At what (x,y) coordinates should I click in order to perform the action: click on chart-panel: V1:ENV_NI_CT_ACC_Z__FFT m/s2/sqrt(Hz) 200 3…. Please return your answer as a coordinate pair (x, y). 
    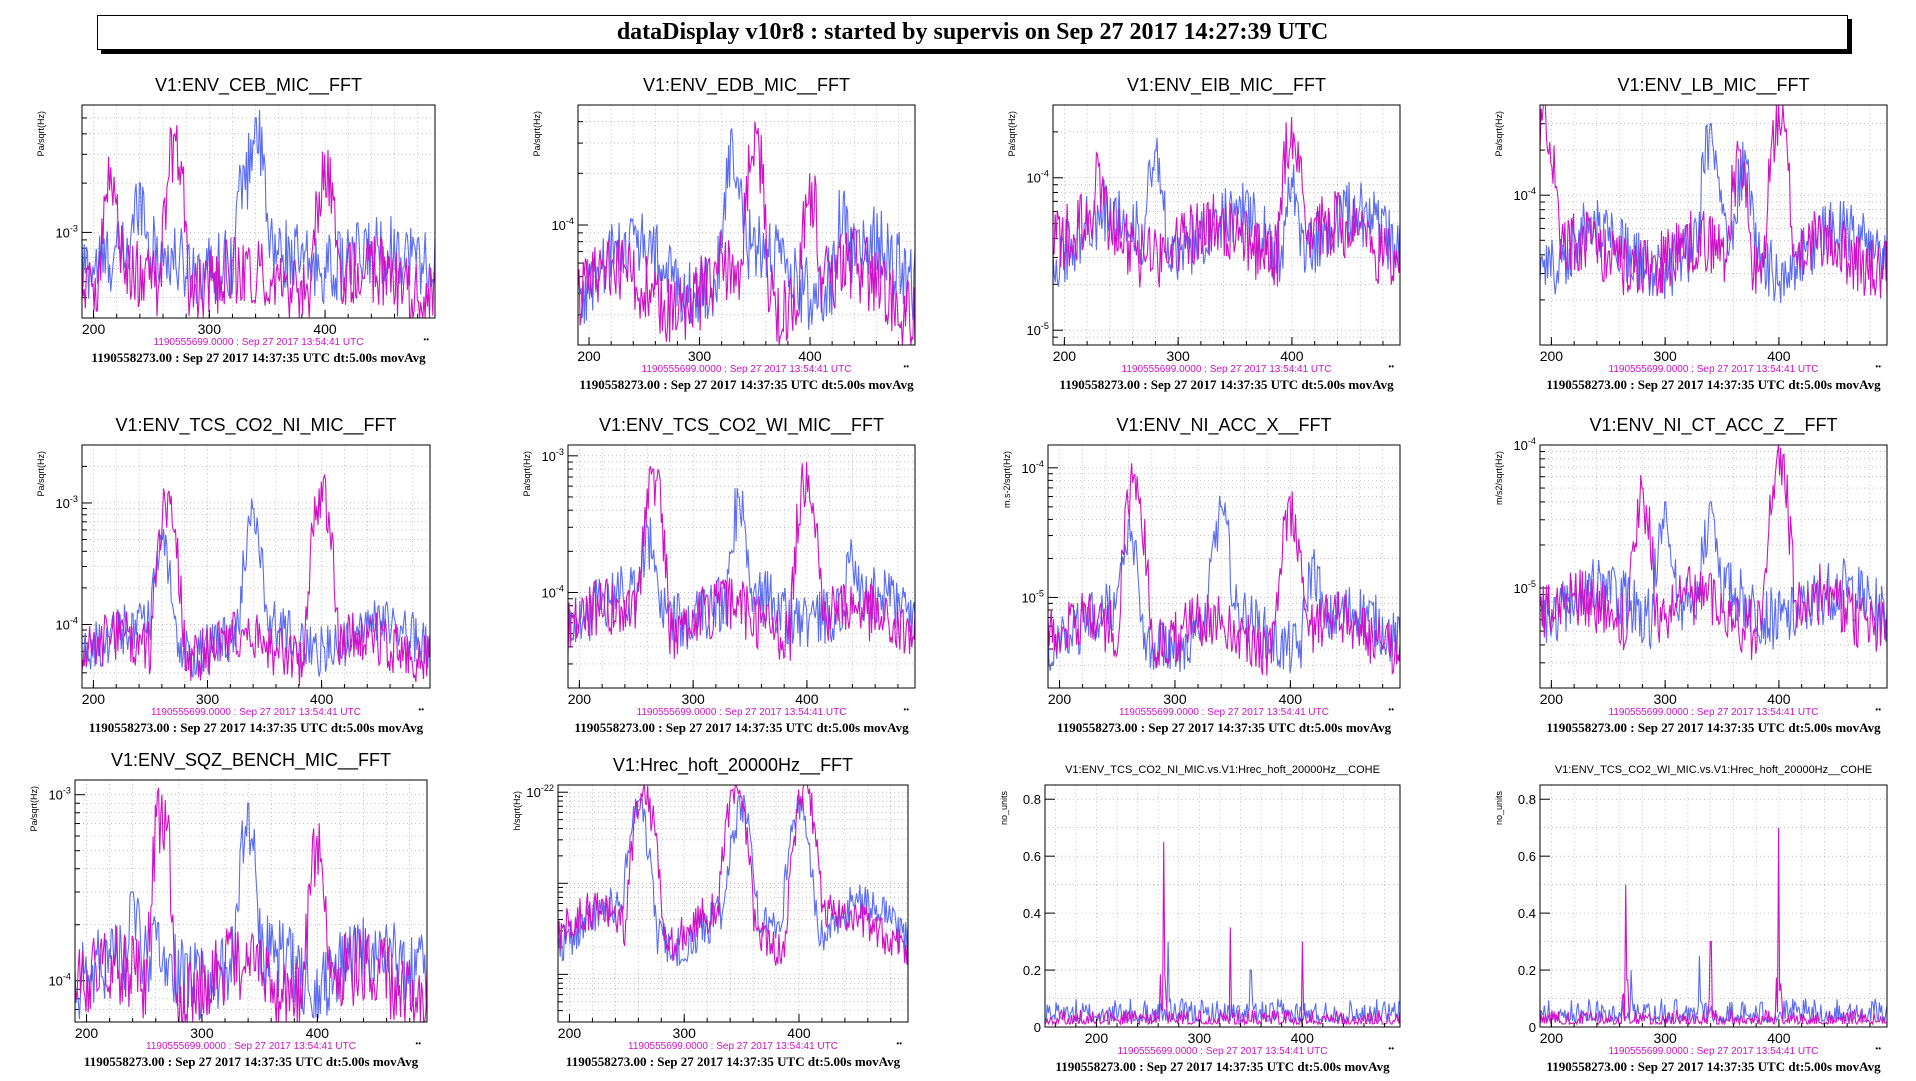
    Looking at the image, I should click on (1691, 575).